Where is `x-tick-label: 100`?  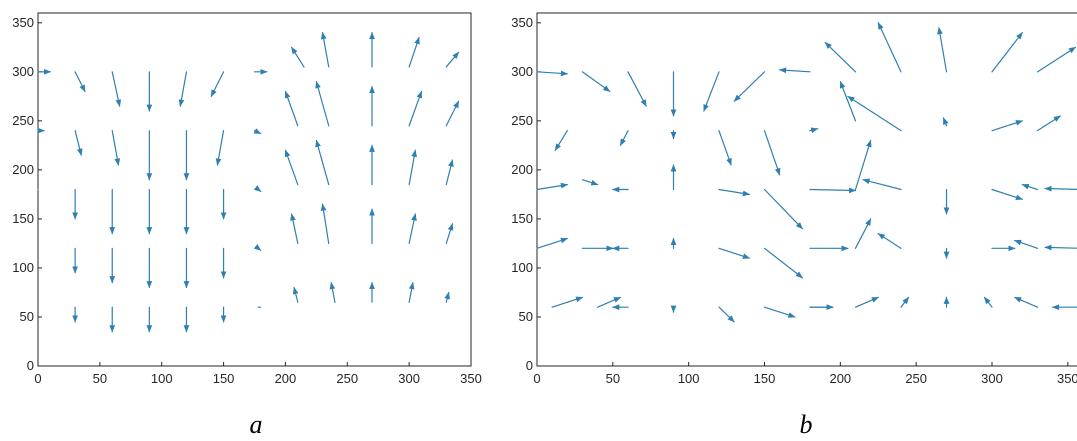
x-tick-label: 100 is located at coordinates (162, 378).